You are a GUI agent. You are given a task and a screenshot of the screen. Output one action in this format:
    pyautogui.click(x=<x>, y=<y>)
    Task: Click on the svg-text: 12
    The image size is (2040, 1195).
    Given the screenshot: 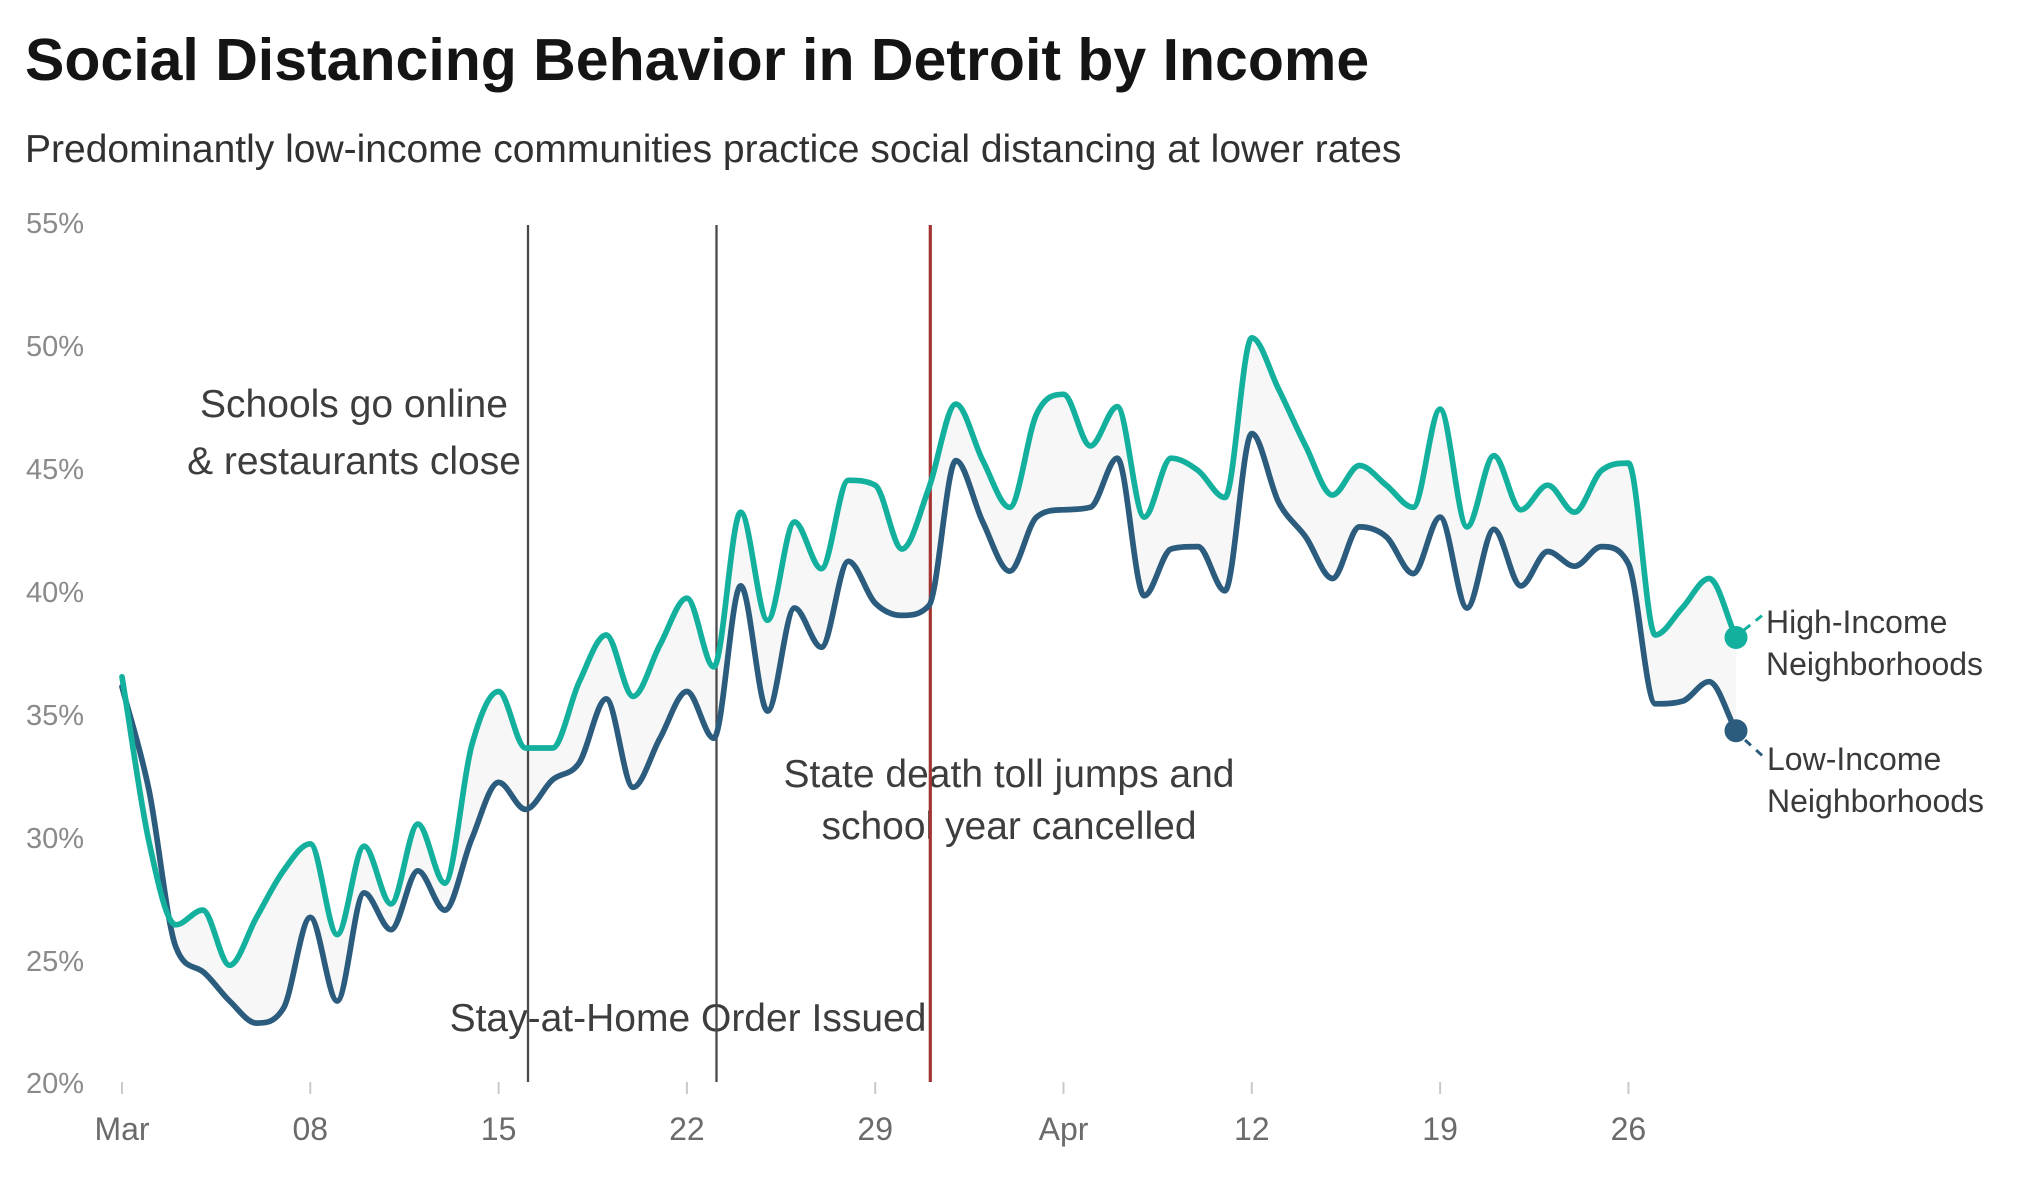 What is the action you would take?
    pyautogui.click(x=1252, y=1129)
    